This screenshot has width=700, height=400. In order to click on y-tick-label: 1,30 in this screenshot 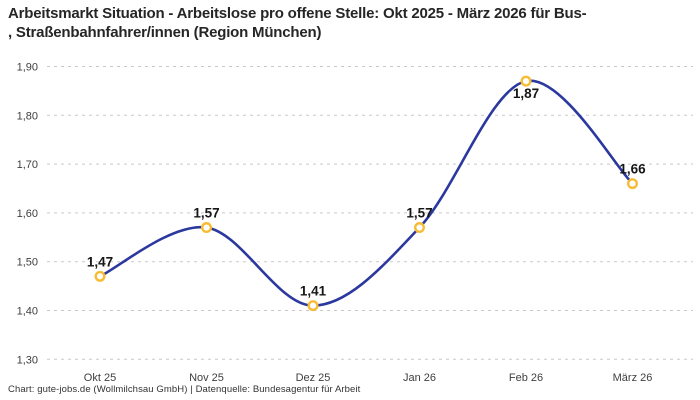, I will do `click(27, 360)`.